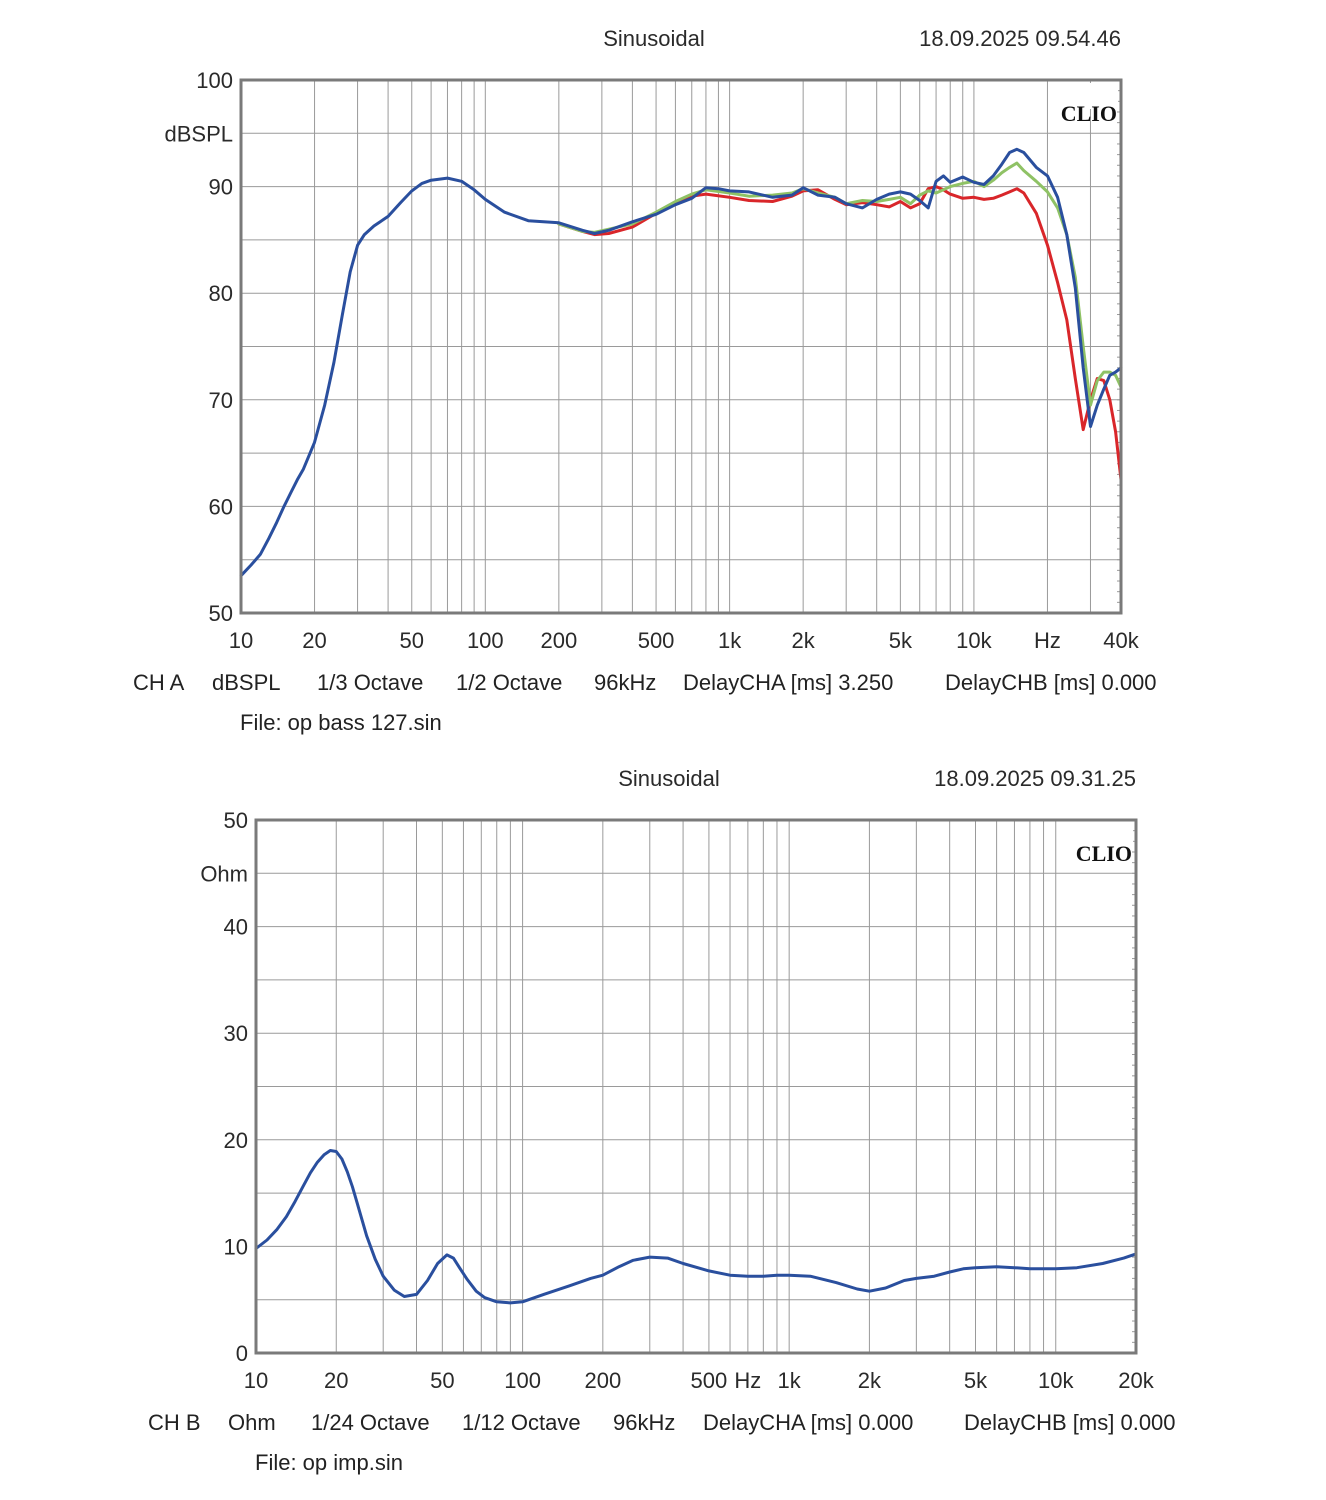 The image size is (1326, 1500). What do you see at coordinates (370, 682) in the screenshot?
I see `footer-smoothing: 1/3 Octave` at bounding box center [370, 682].